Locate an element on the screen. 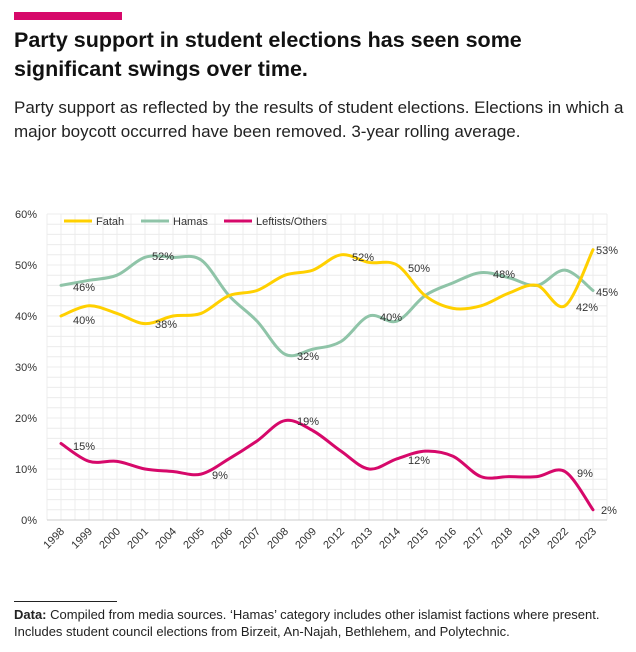 This screenshot has height=652, width=636. legend-label: Hamas is located at coordinates (190, 222).